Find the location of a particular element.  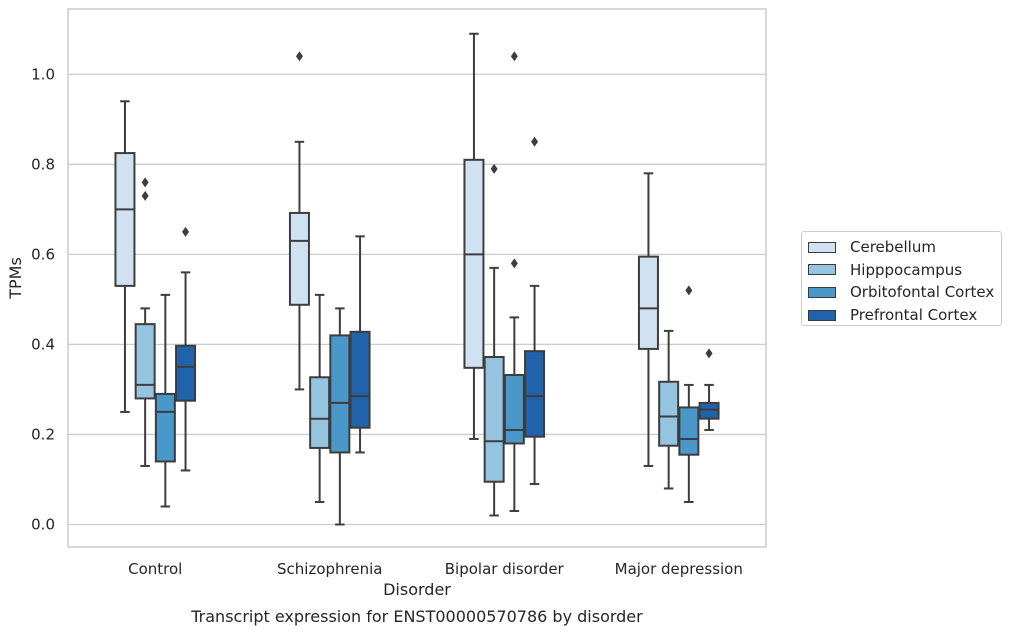

legend-item: Orbitofontal Cortex is located at coordinates (904, 292).